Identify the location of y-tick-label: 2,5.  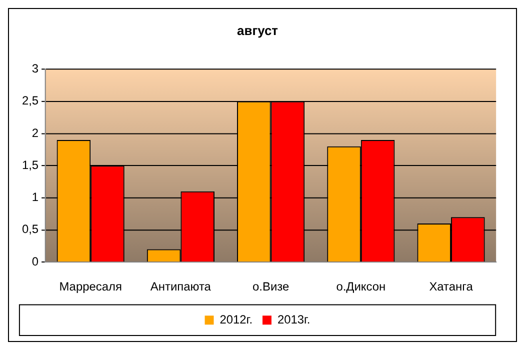
(30, 101).